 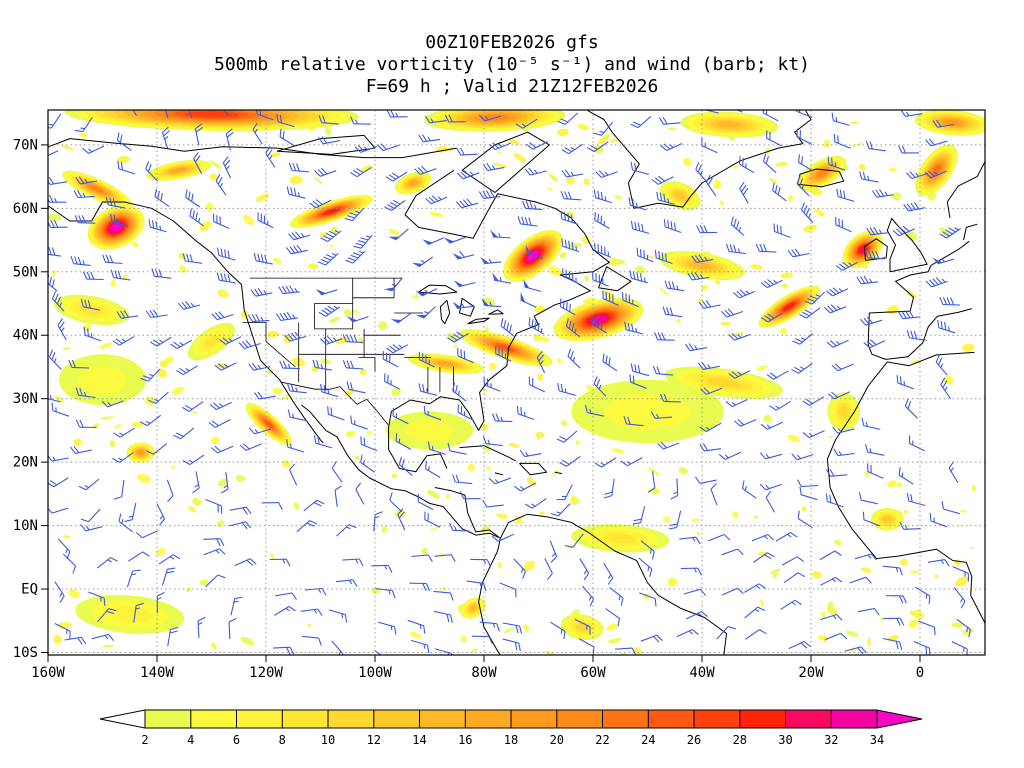 I want to click on lon-tick-label: 40W, so click(x=702, y=673).